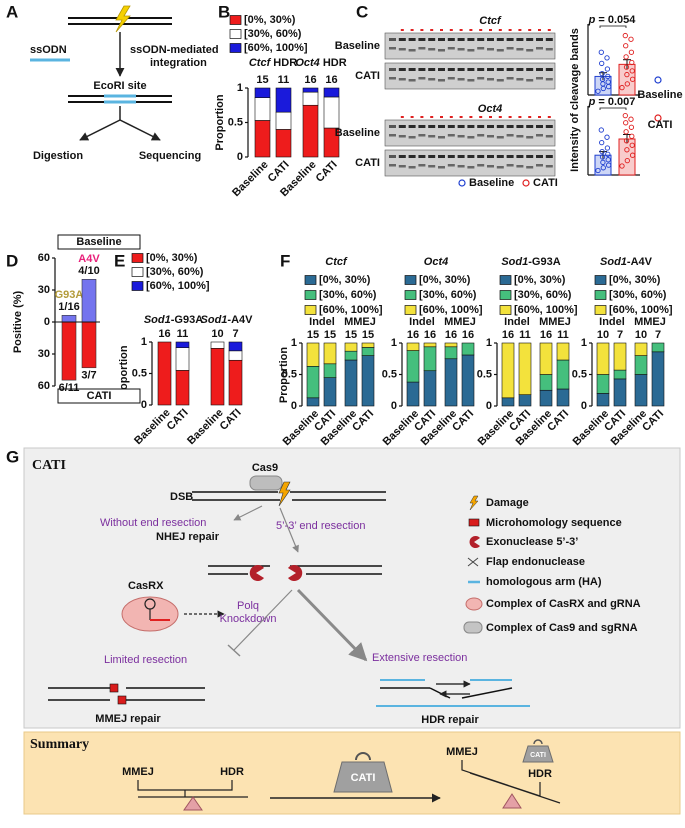 Image resolution: width=685 pixels, height=828 pixels. What do you see at coordinates (490, 21) in the screenshot?
I see `gel-title: Ctcf` at bounding box center [490, 21].